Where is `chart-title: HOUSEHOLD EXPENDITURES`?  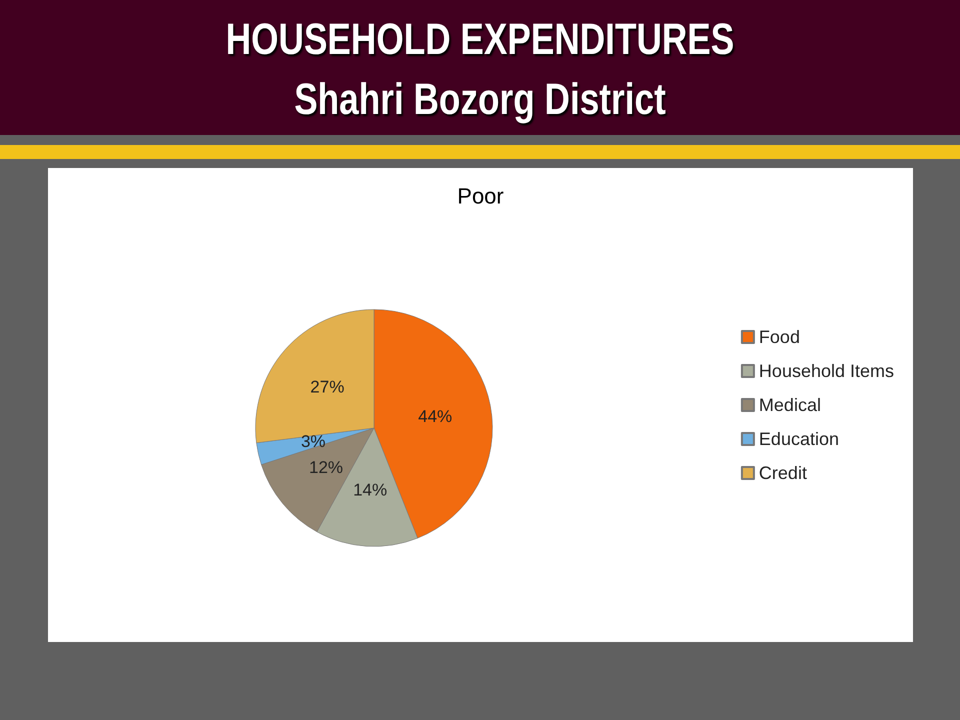 chart-title: HOUSEHOLD EXPENDITURES is located at coordinates (480, 40).